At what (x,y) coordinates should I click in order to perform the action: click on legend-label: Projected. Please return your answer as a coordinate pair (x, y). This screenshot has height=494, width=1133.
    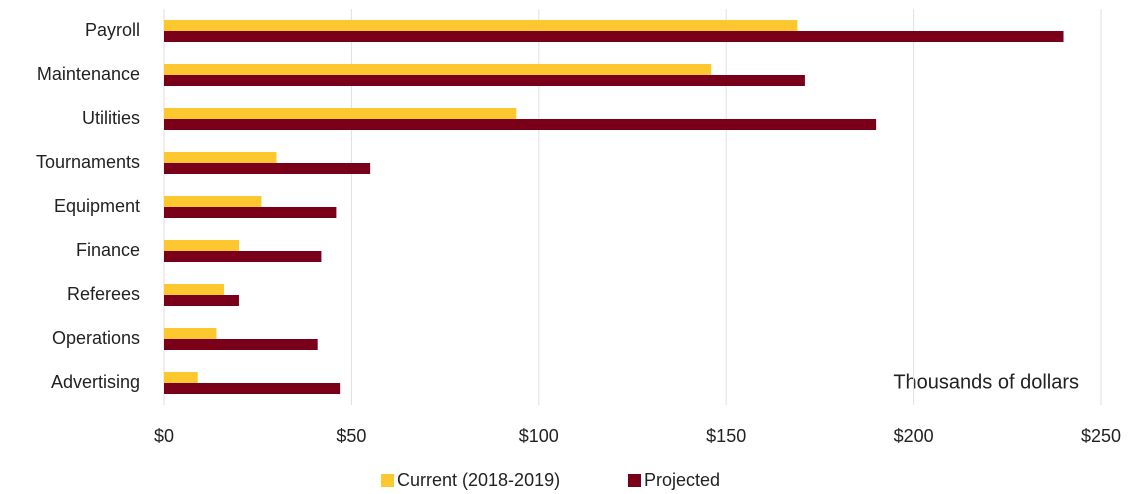
    Looking at the image, I should click on (682, 480).